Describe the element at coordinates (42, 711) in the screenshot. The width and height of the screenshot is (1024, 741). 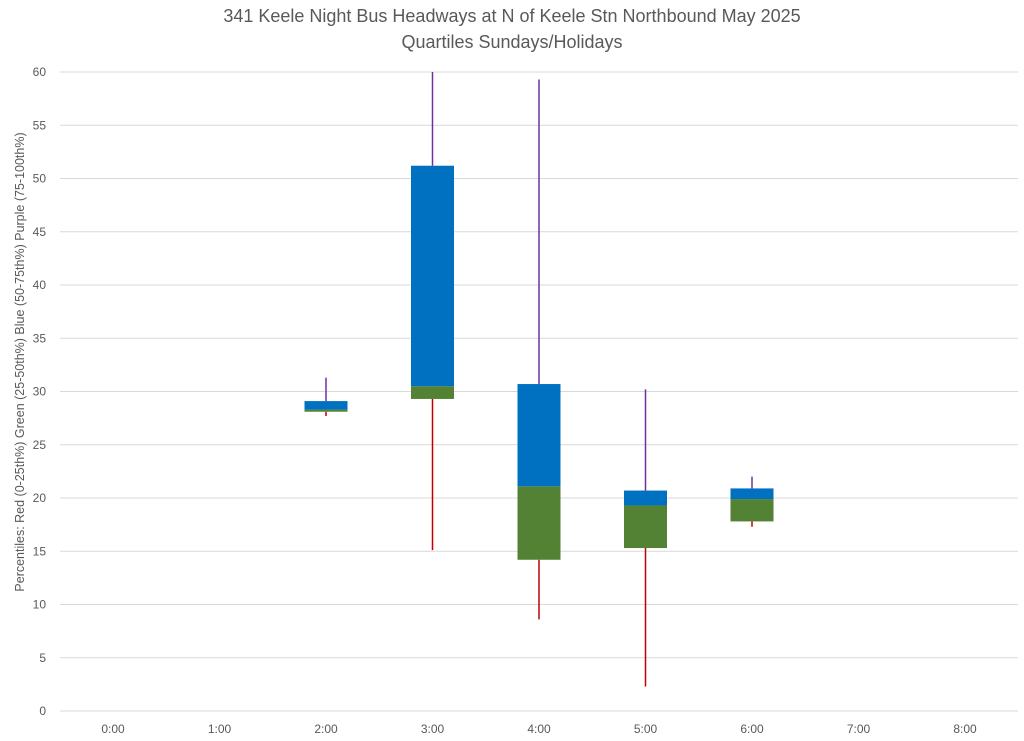
I see `y-tick-label: 0` at that location.